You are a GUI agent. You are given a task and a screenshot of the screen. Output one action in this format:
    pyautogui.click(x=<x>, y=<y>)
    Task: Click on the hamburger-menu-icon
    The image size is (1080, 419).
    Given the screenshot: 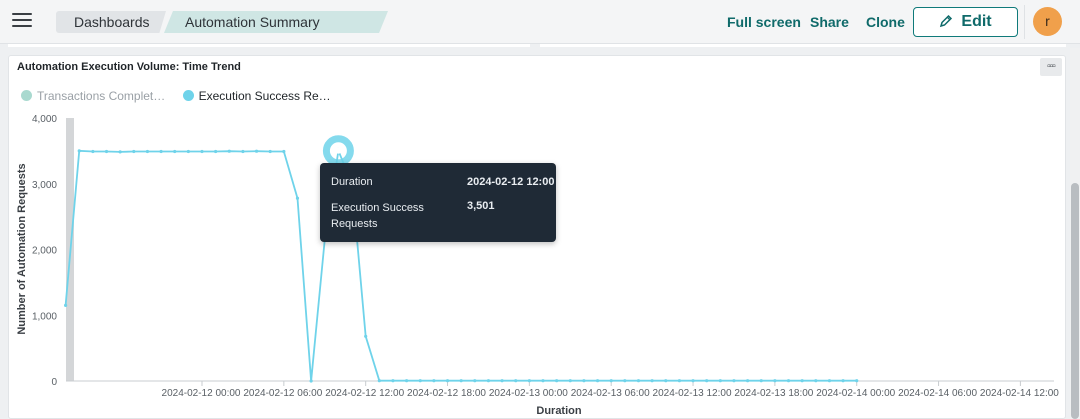 What is the action you would take?
    pyautogui.click(x=22, y=22)
    